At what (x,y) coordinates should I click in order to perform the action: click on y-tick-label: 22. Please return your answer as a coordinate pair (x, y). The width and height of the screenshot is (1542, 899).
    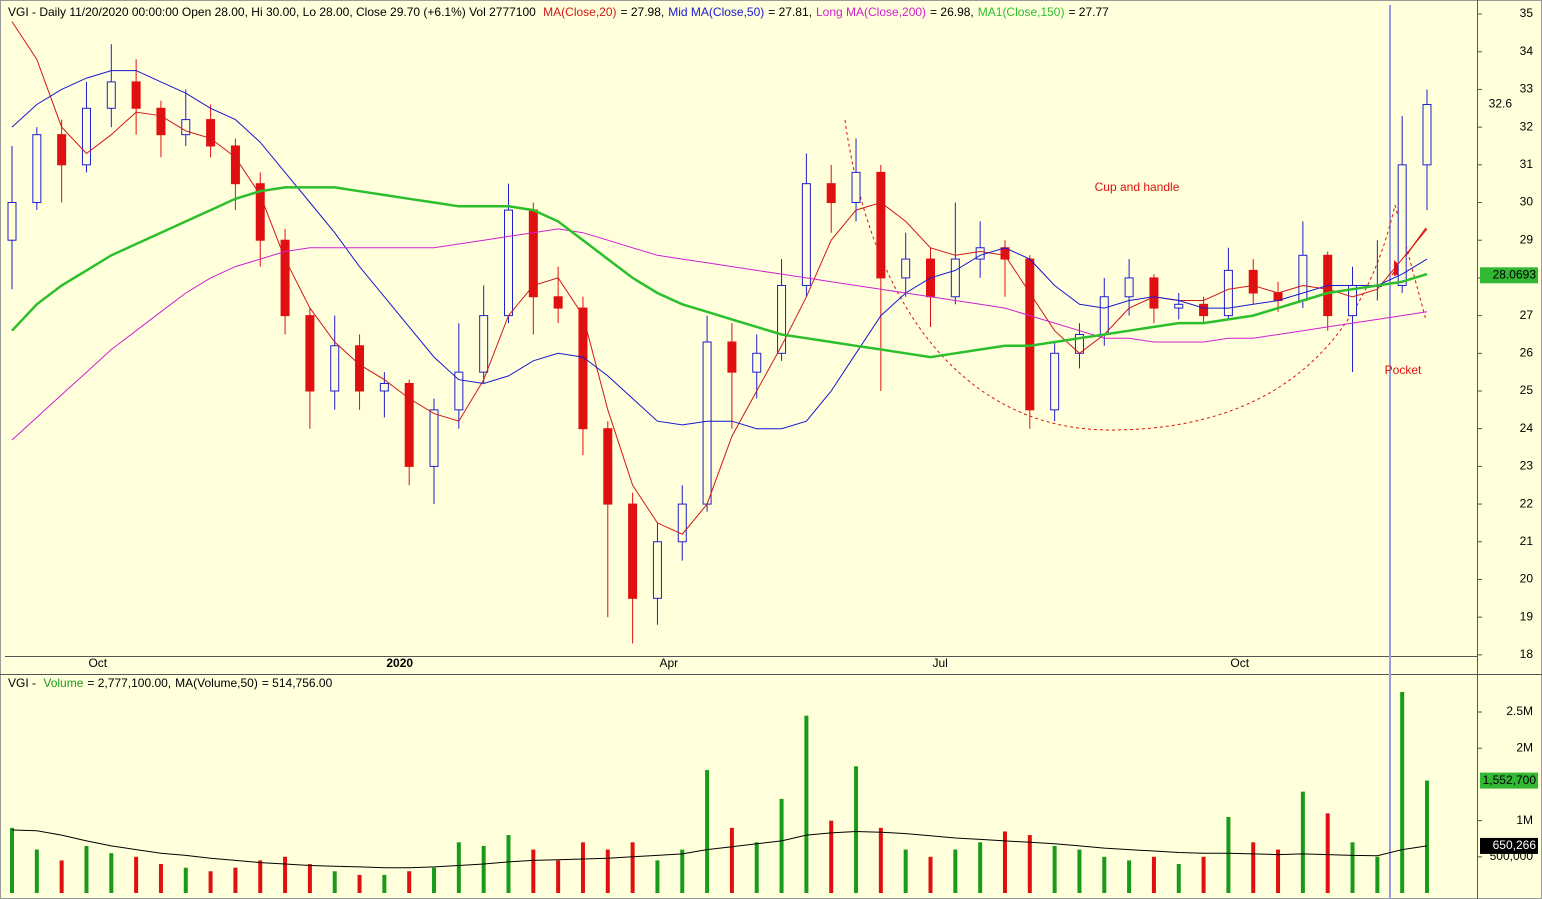
    Looking at the image, I should click on (1527, 503).